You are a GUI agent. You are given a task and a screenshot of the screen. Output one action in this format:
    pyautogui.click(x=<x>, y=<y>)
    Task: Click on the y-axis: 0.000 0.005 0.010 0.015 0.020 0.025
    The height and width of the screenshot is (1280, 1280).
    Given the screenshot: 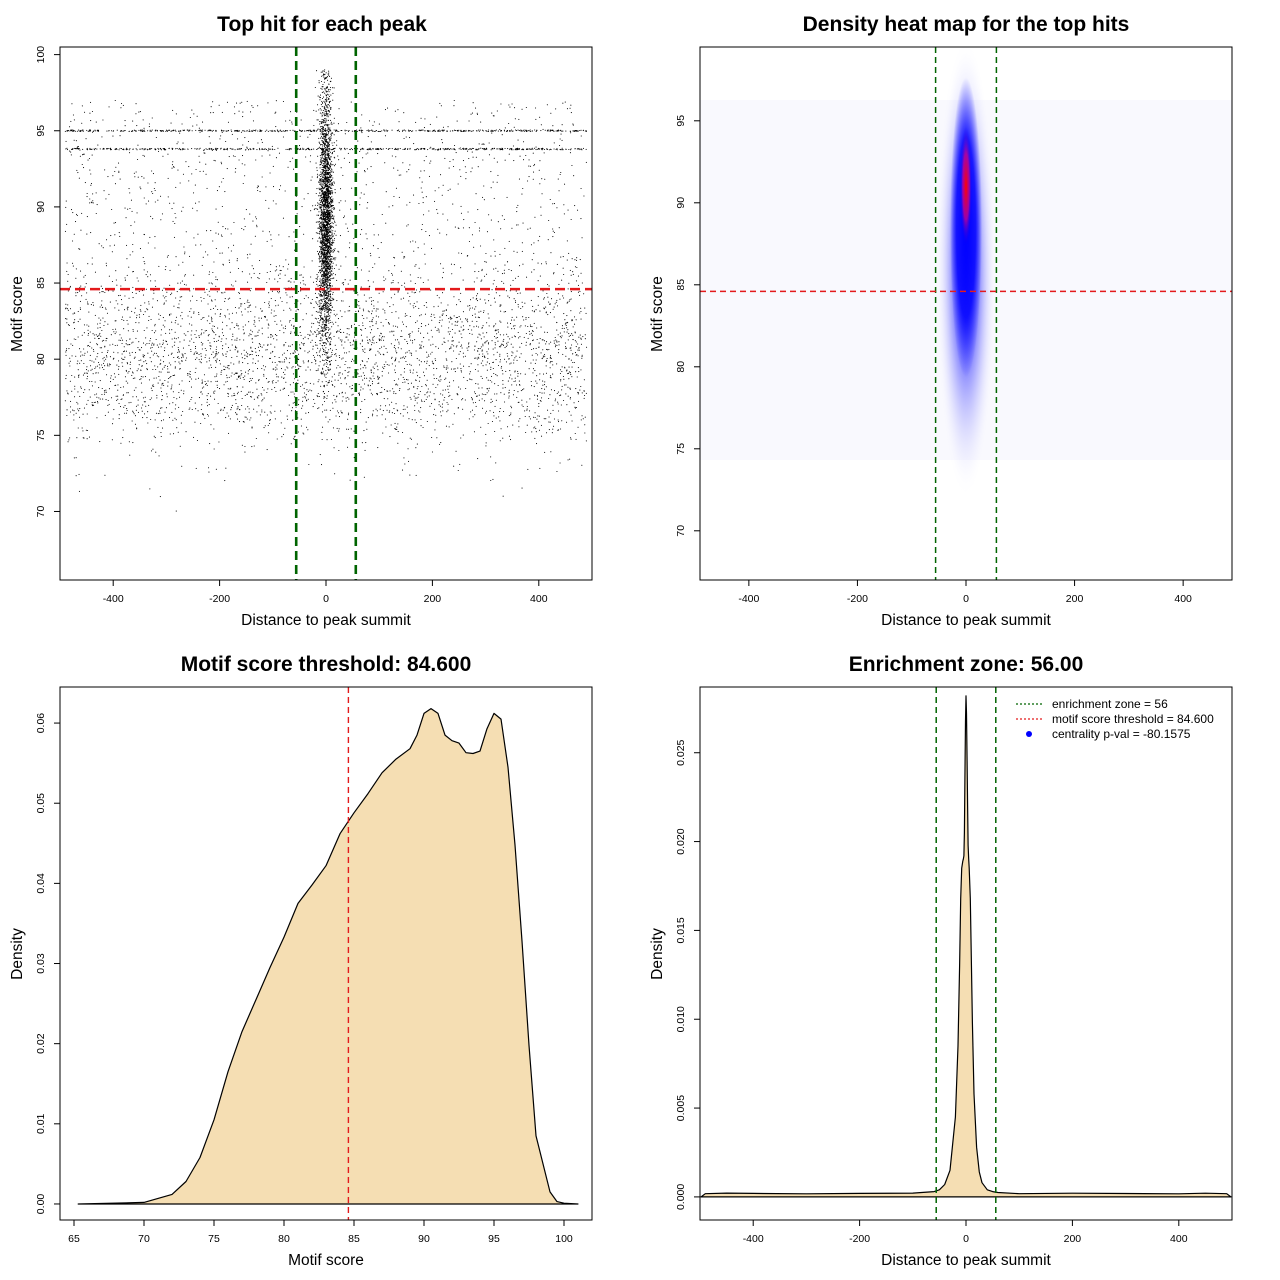 What is the action you would take?
    pyautogui.click(x=687, y=974)
    